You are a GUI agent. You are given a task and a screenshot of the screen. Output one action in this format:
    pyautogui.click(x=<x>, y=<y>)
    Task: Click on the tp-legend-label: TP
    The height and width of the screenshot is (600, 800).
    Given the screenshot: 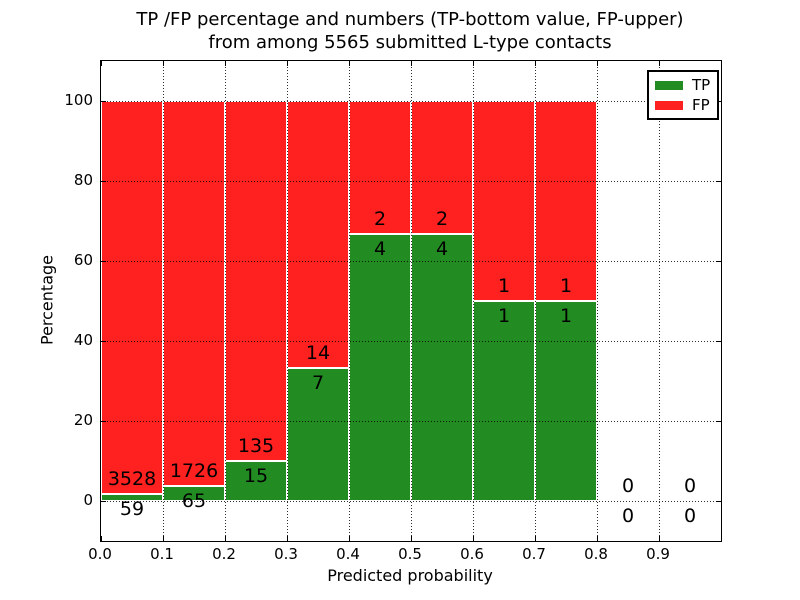 What is the action you would take?
    pyautogui.click(x=701, y=85)
    